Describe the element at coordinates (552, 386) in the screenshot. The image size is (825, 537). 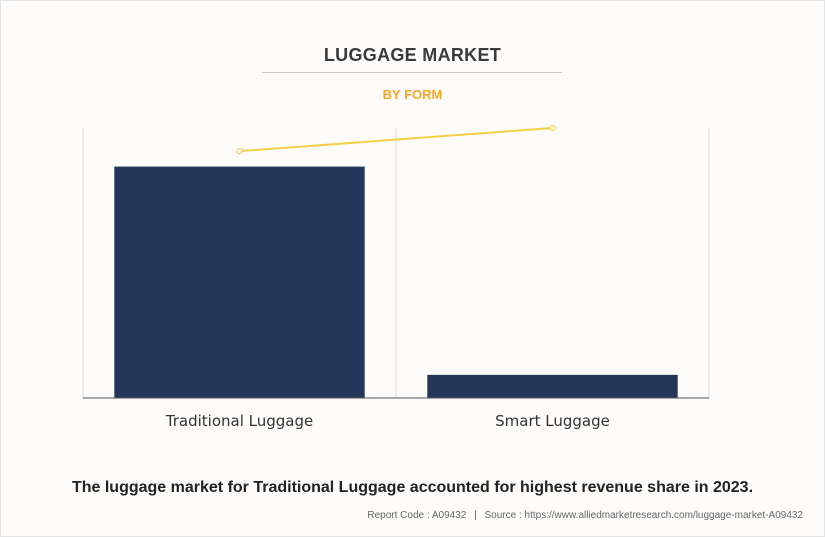
I see `bar-smart-luggage` at that location.